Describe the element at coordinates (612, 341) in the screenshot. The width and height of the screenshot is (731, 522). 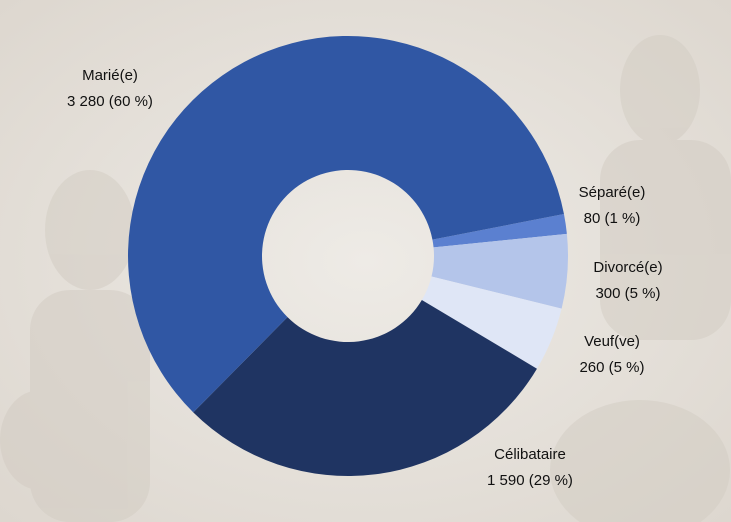
I see `slice-label: Veuf(ve)` at that location.